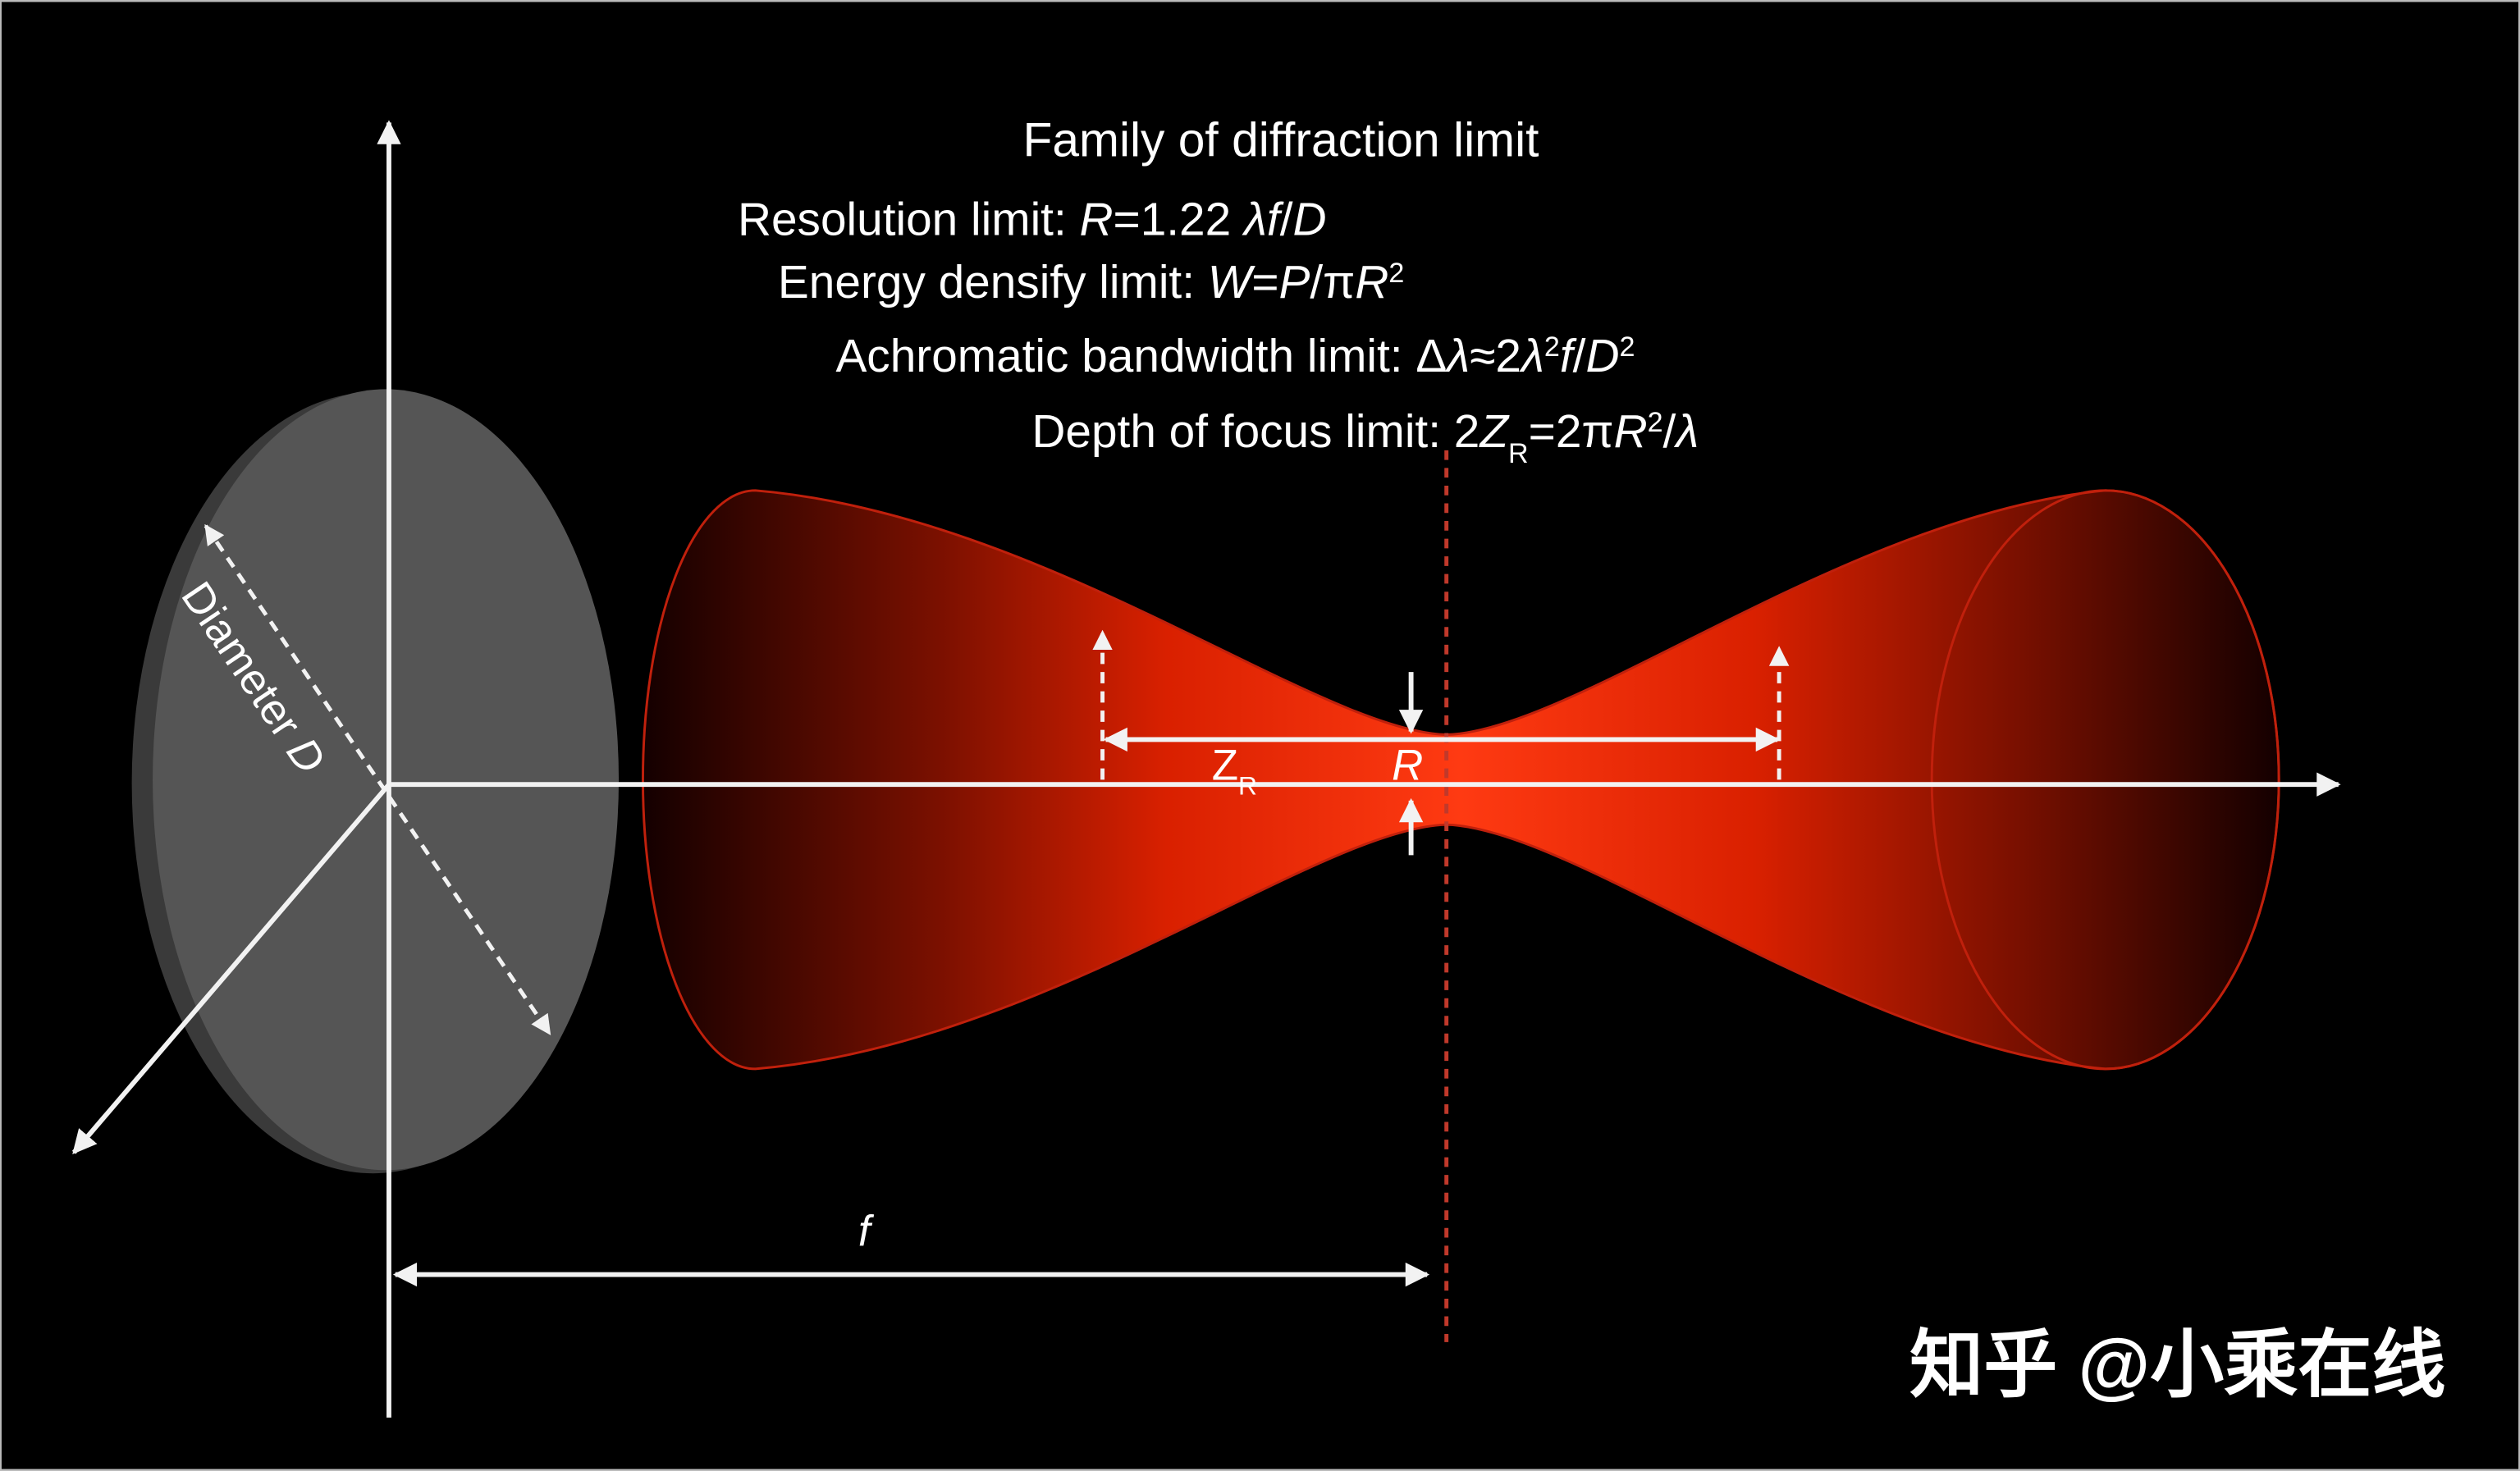 The height and width of the screenshot is (1471, 2520). Describe the element at coordinates (1280, 140) in the screenshot. I see `title: Family of diffraction limit` at that location.